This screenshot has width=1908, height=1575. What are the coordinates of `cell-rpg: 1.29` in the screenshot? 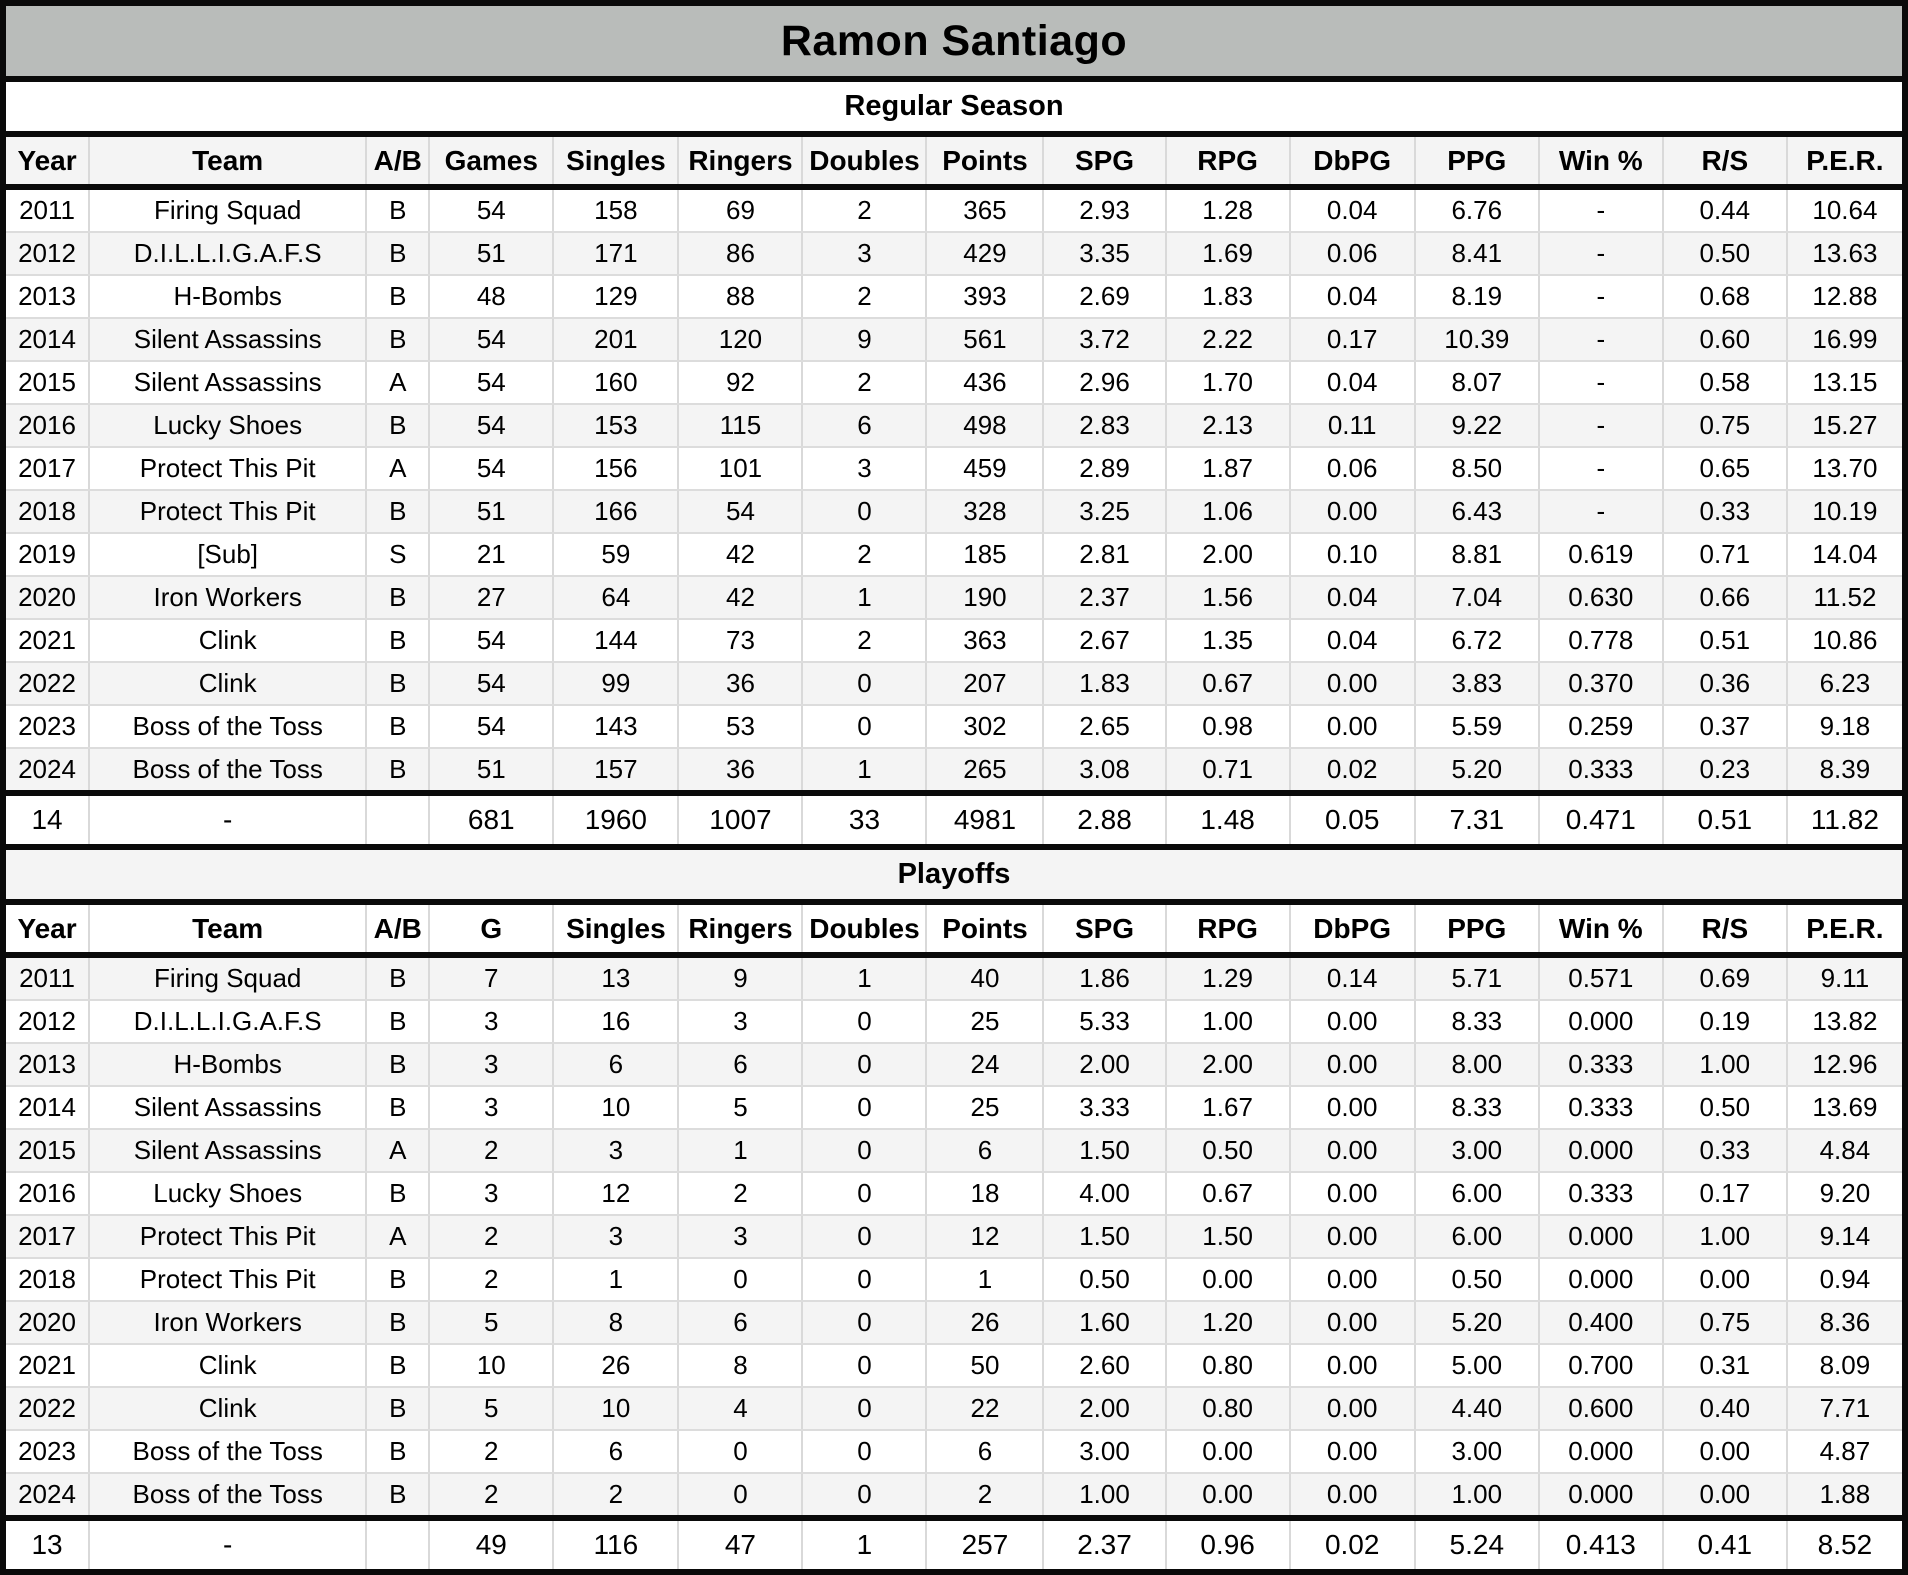 It's located at (1227, 978).